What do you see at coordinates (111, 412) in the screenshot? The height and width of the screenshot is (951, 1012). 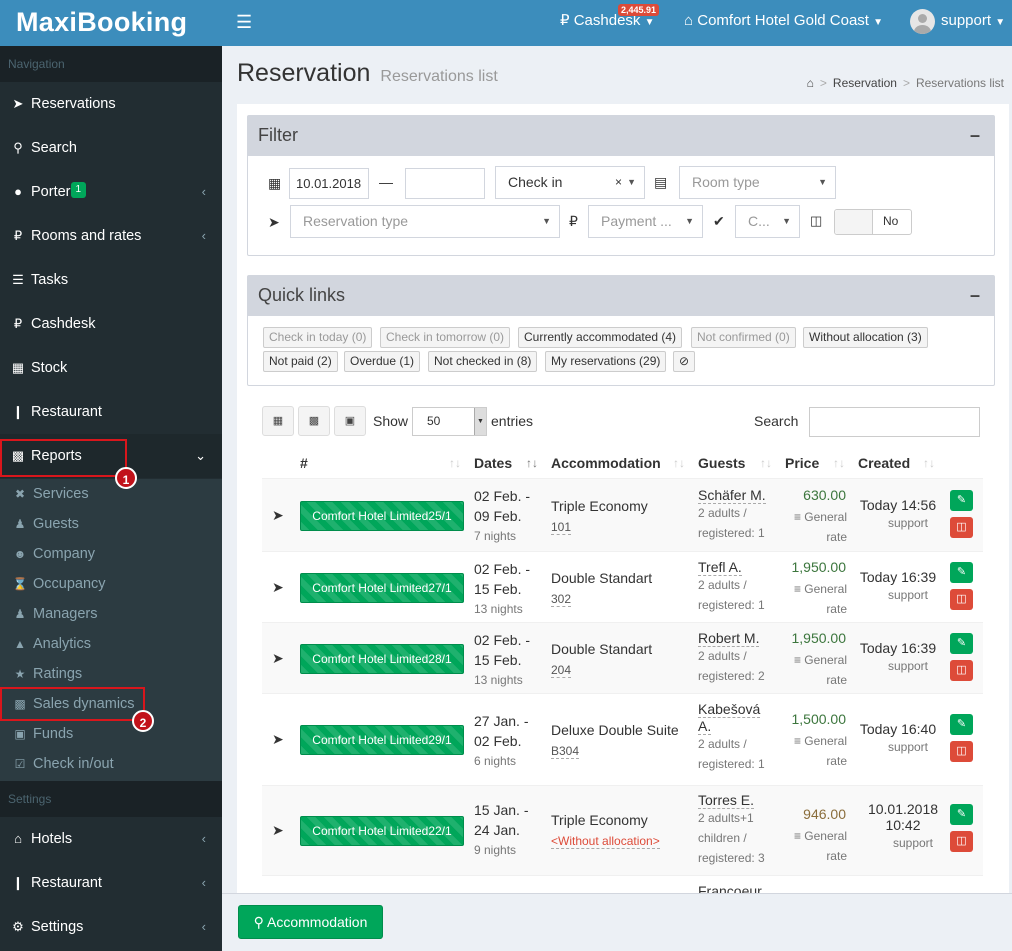 I see `sidebar-item-restaurant: ❙ Restaurant` at bounding box center [111, 412].